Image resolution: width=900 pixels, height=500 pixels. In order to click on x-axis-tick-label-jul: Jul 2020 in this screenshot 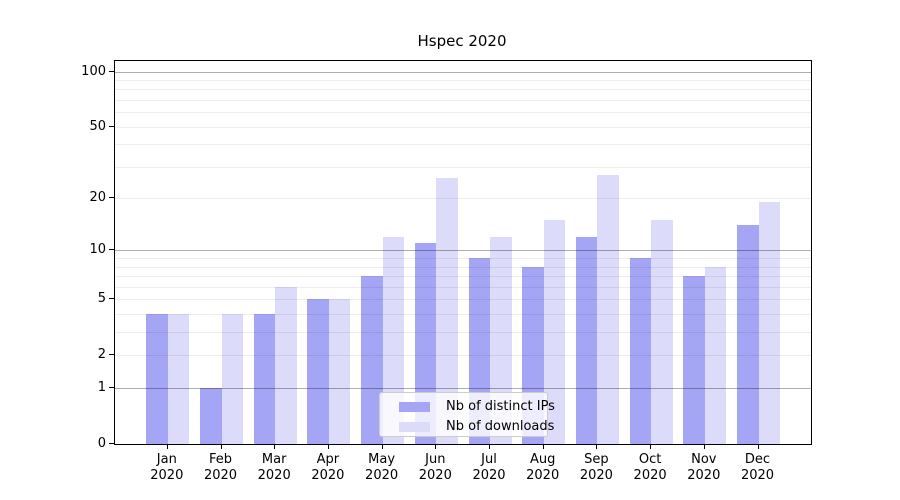, I will do `click(489, 467)`.